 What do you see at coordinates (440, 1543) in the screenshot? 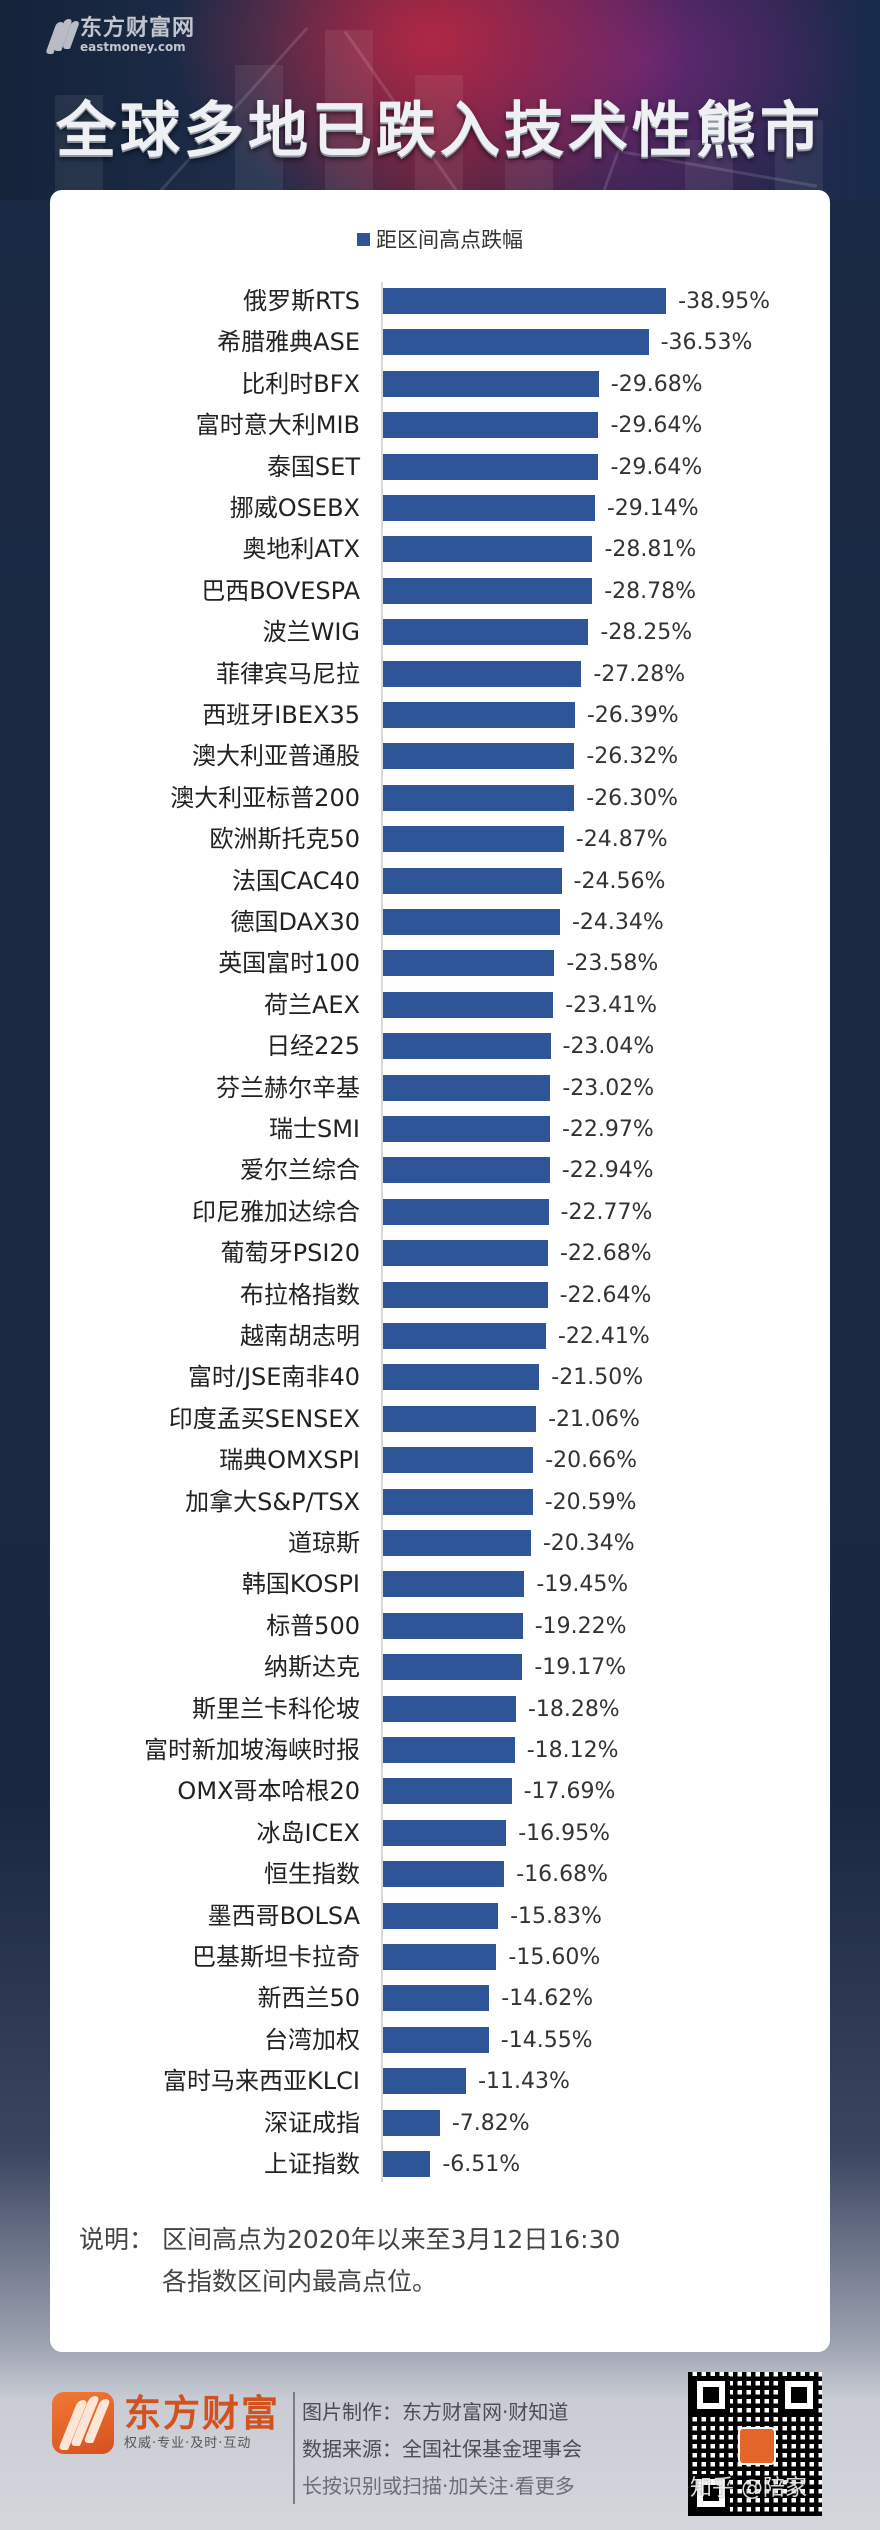
I see `bar-row: 道琼斯 -20.34%` at bounding box center [440, 1543].